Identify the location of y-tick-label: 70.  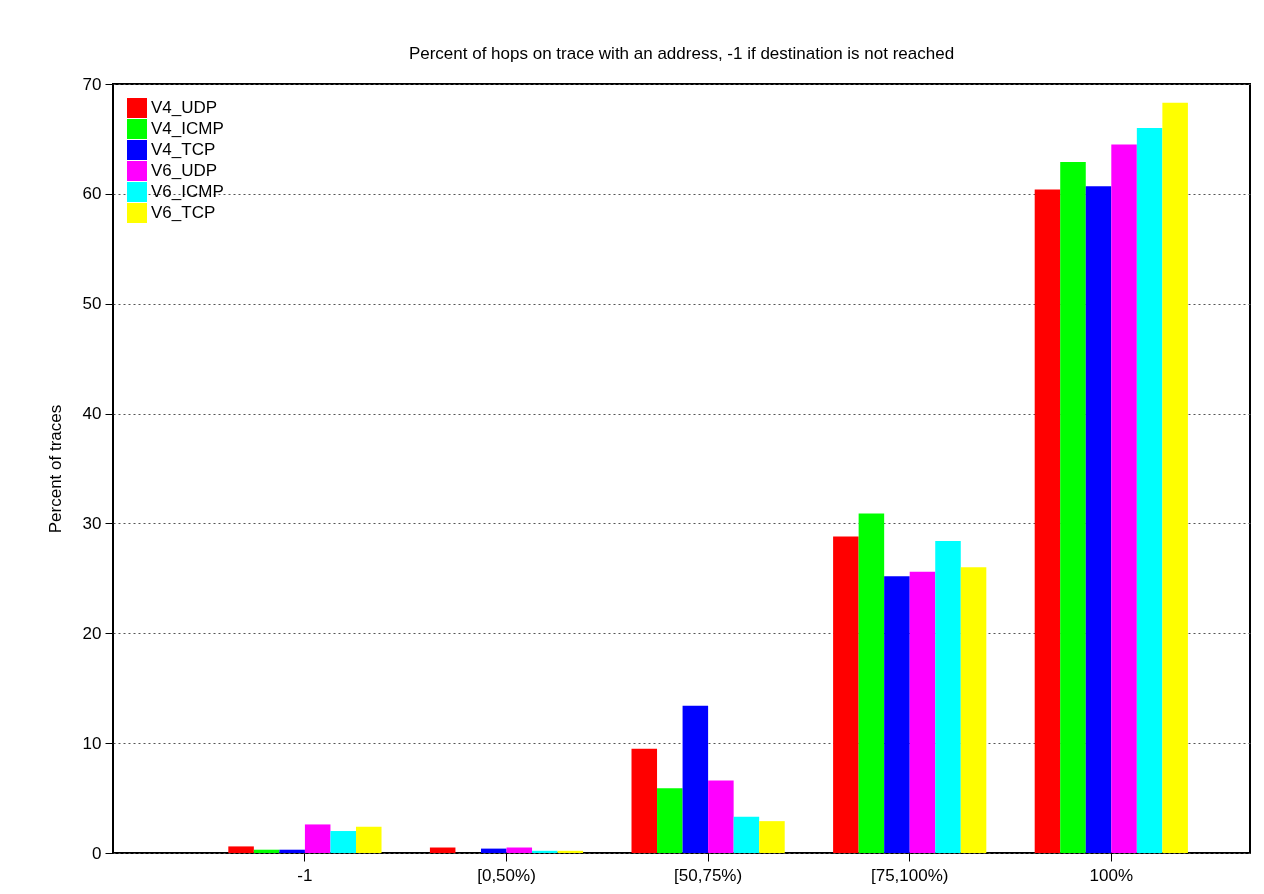
(92, 84).